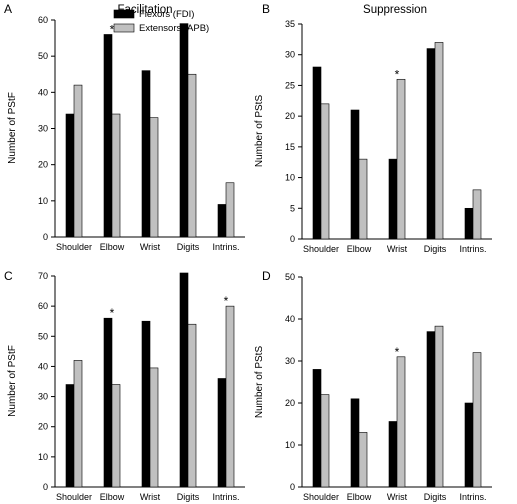 The height and width of the screenshot is (504, 517). Describe the element at coordinates (395, 10) in the screenshot. I see `column-title-suppression: Suppression` at that location.